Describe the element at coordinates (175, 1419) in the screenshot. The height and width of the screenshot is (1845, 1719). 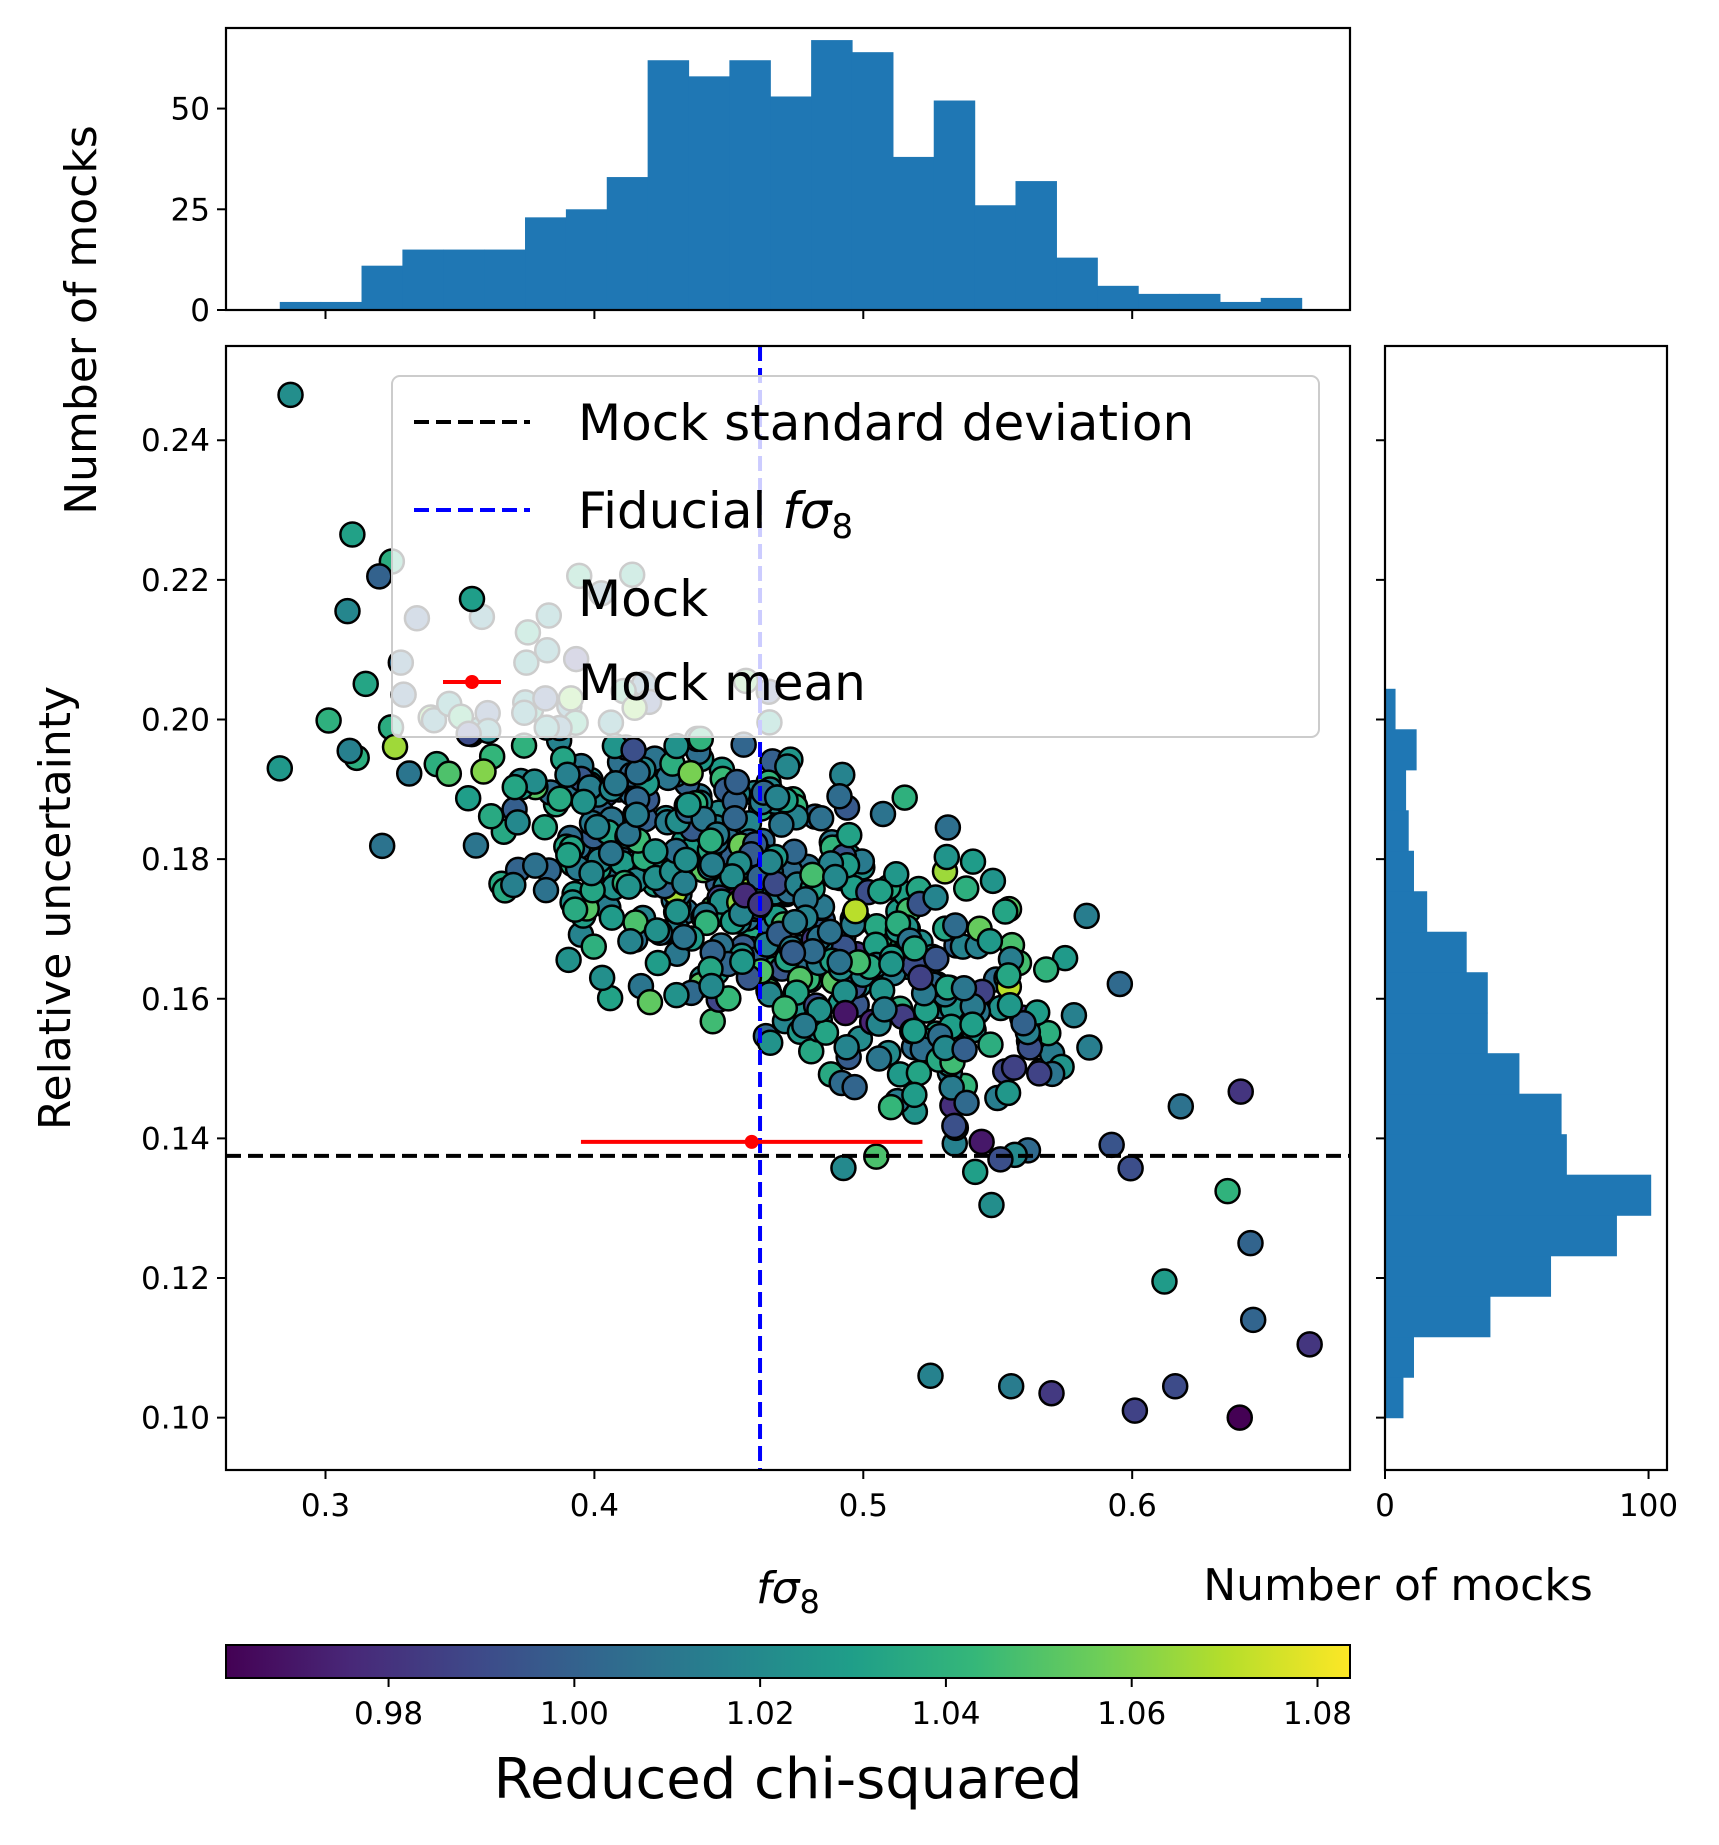
I see `main-y-tick-label: 0.10` at that location.